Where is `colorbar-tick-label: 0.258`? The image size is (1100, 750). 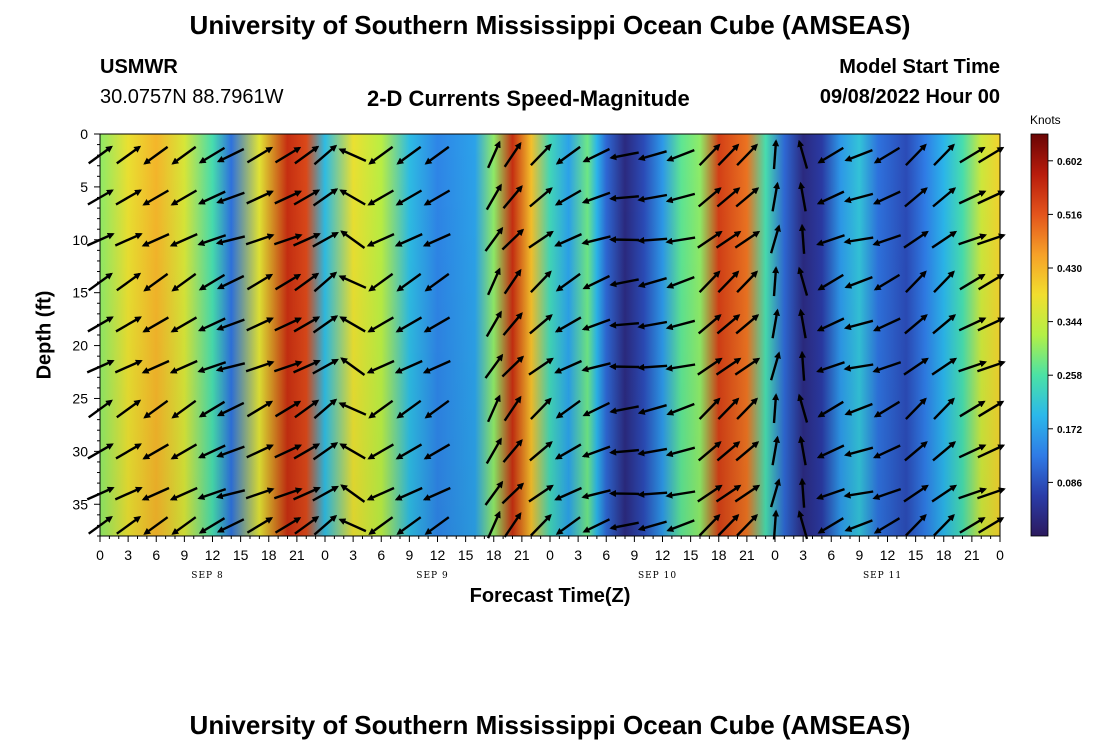
colorbar-tick-label: 0.258 is located at coordinates (1069, 376).